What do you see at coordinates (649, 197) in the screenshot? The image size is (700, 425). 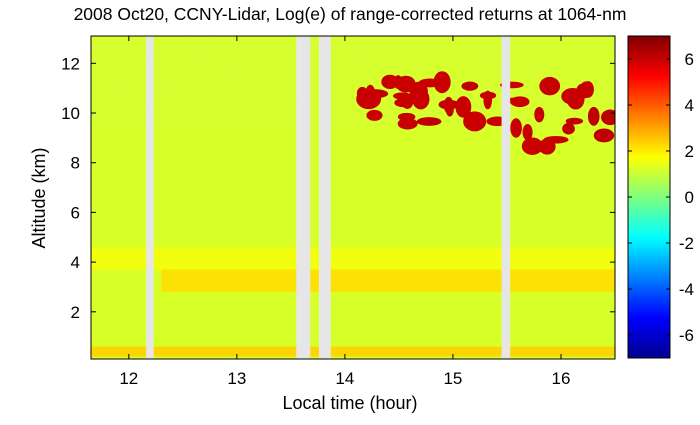 I see `colorbar` at bounding box center [649, 197].